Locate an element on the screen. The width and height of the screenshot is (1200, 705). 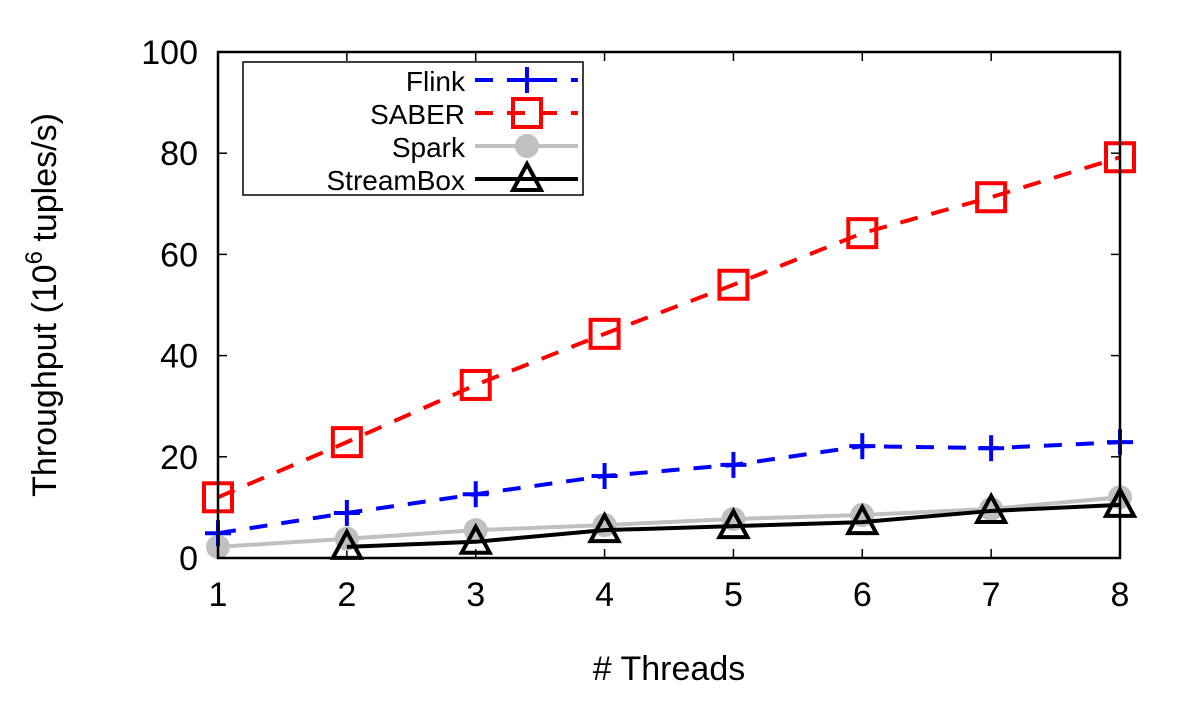
y-tick-label: 100 is located at coordinates (169, 53).